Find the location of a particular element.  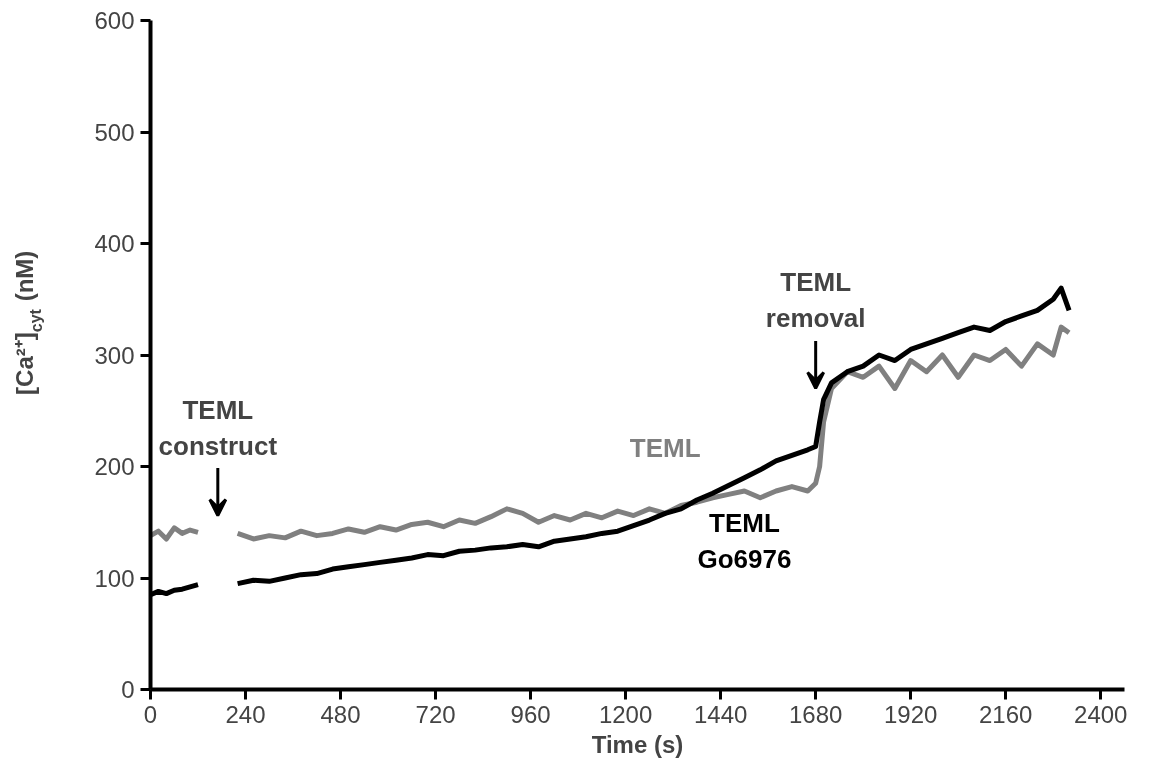

series-label: TEML Go6976 is located at coordinates (744, 540).